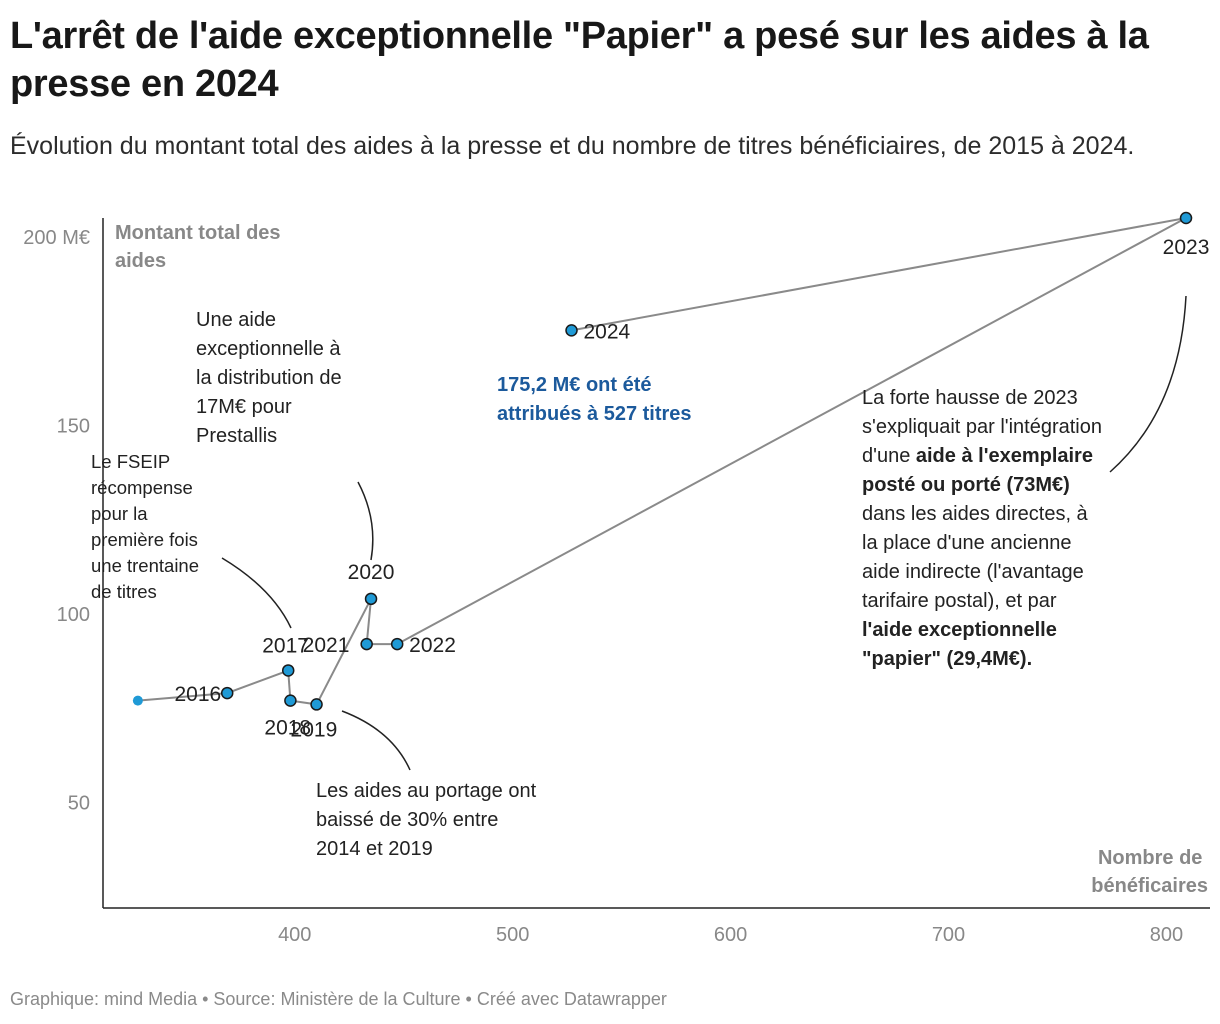 This screenshot has width=1220, height=1024. Describe the element at coordinates (79, 803) in the screenshot. I see `y-tick-label-50: 50` at that location.